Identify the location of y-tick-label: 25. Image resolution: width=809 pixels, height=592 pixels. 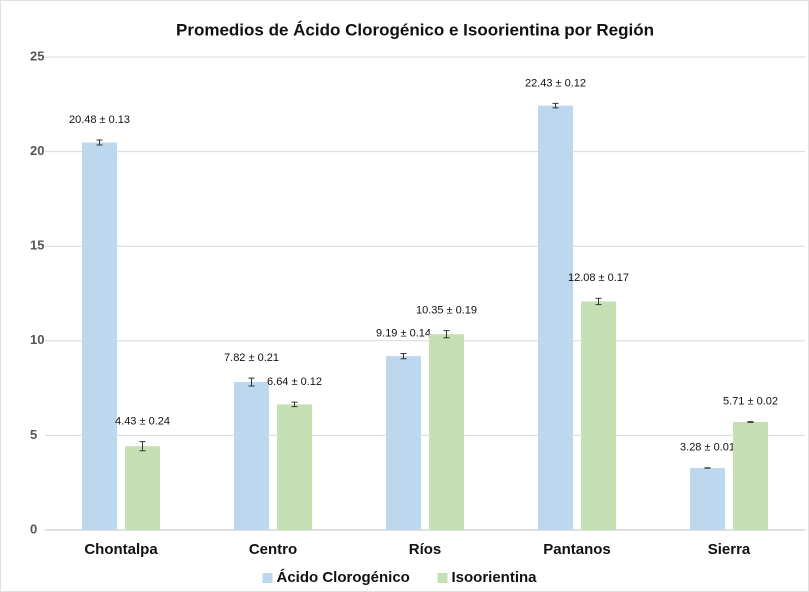
(37, 55).